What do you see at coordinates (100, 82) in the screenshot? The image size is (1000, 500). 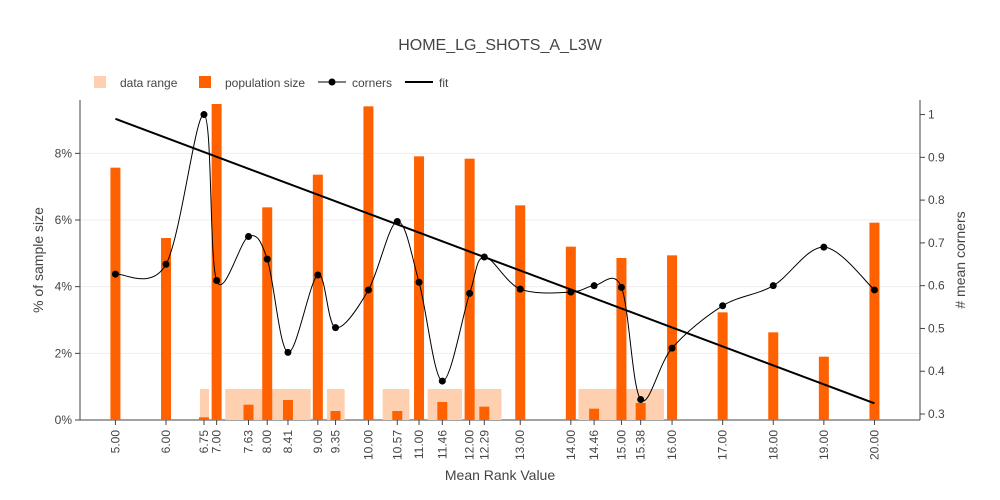 I see `legend-swatch-data-range` at bounding box center [100, 82].